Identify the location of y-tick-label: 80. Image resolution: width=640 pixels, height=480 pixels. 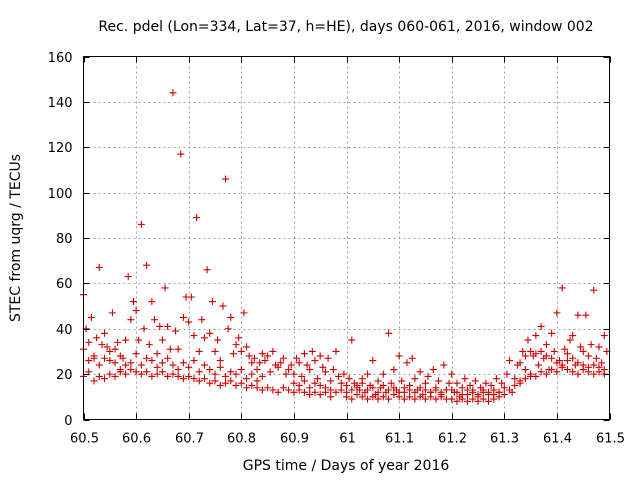
(64, 239).